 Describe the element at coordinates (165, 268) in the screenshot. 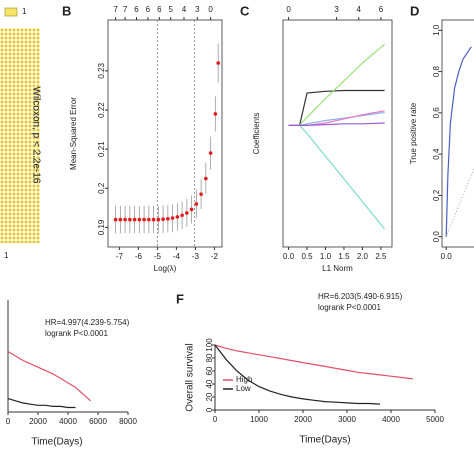

I see `x-axis-label: Log(λ)` at that location.